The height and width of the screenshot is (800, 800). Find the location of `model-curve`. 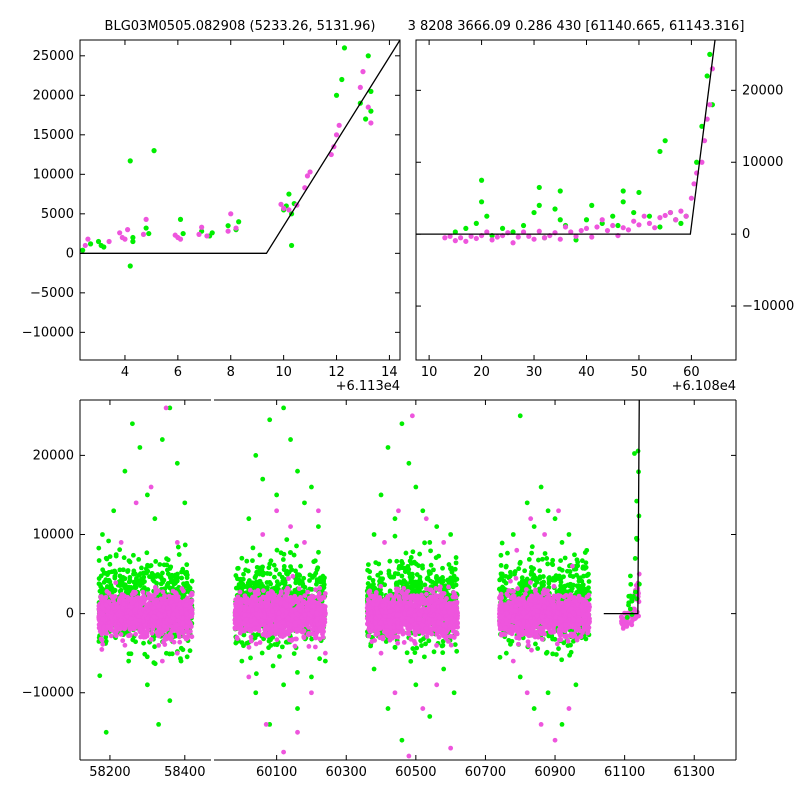

model-curve is located at coordinates (240, 147).